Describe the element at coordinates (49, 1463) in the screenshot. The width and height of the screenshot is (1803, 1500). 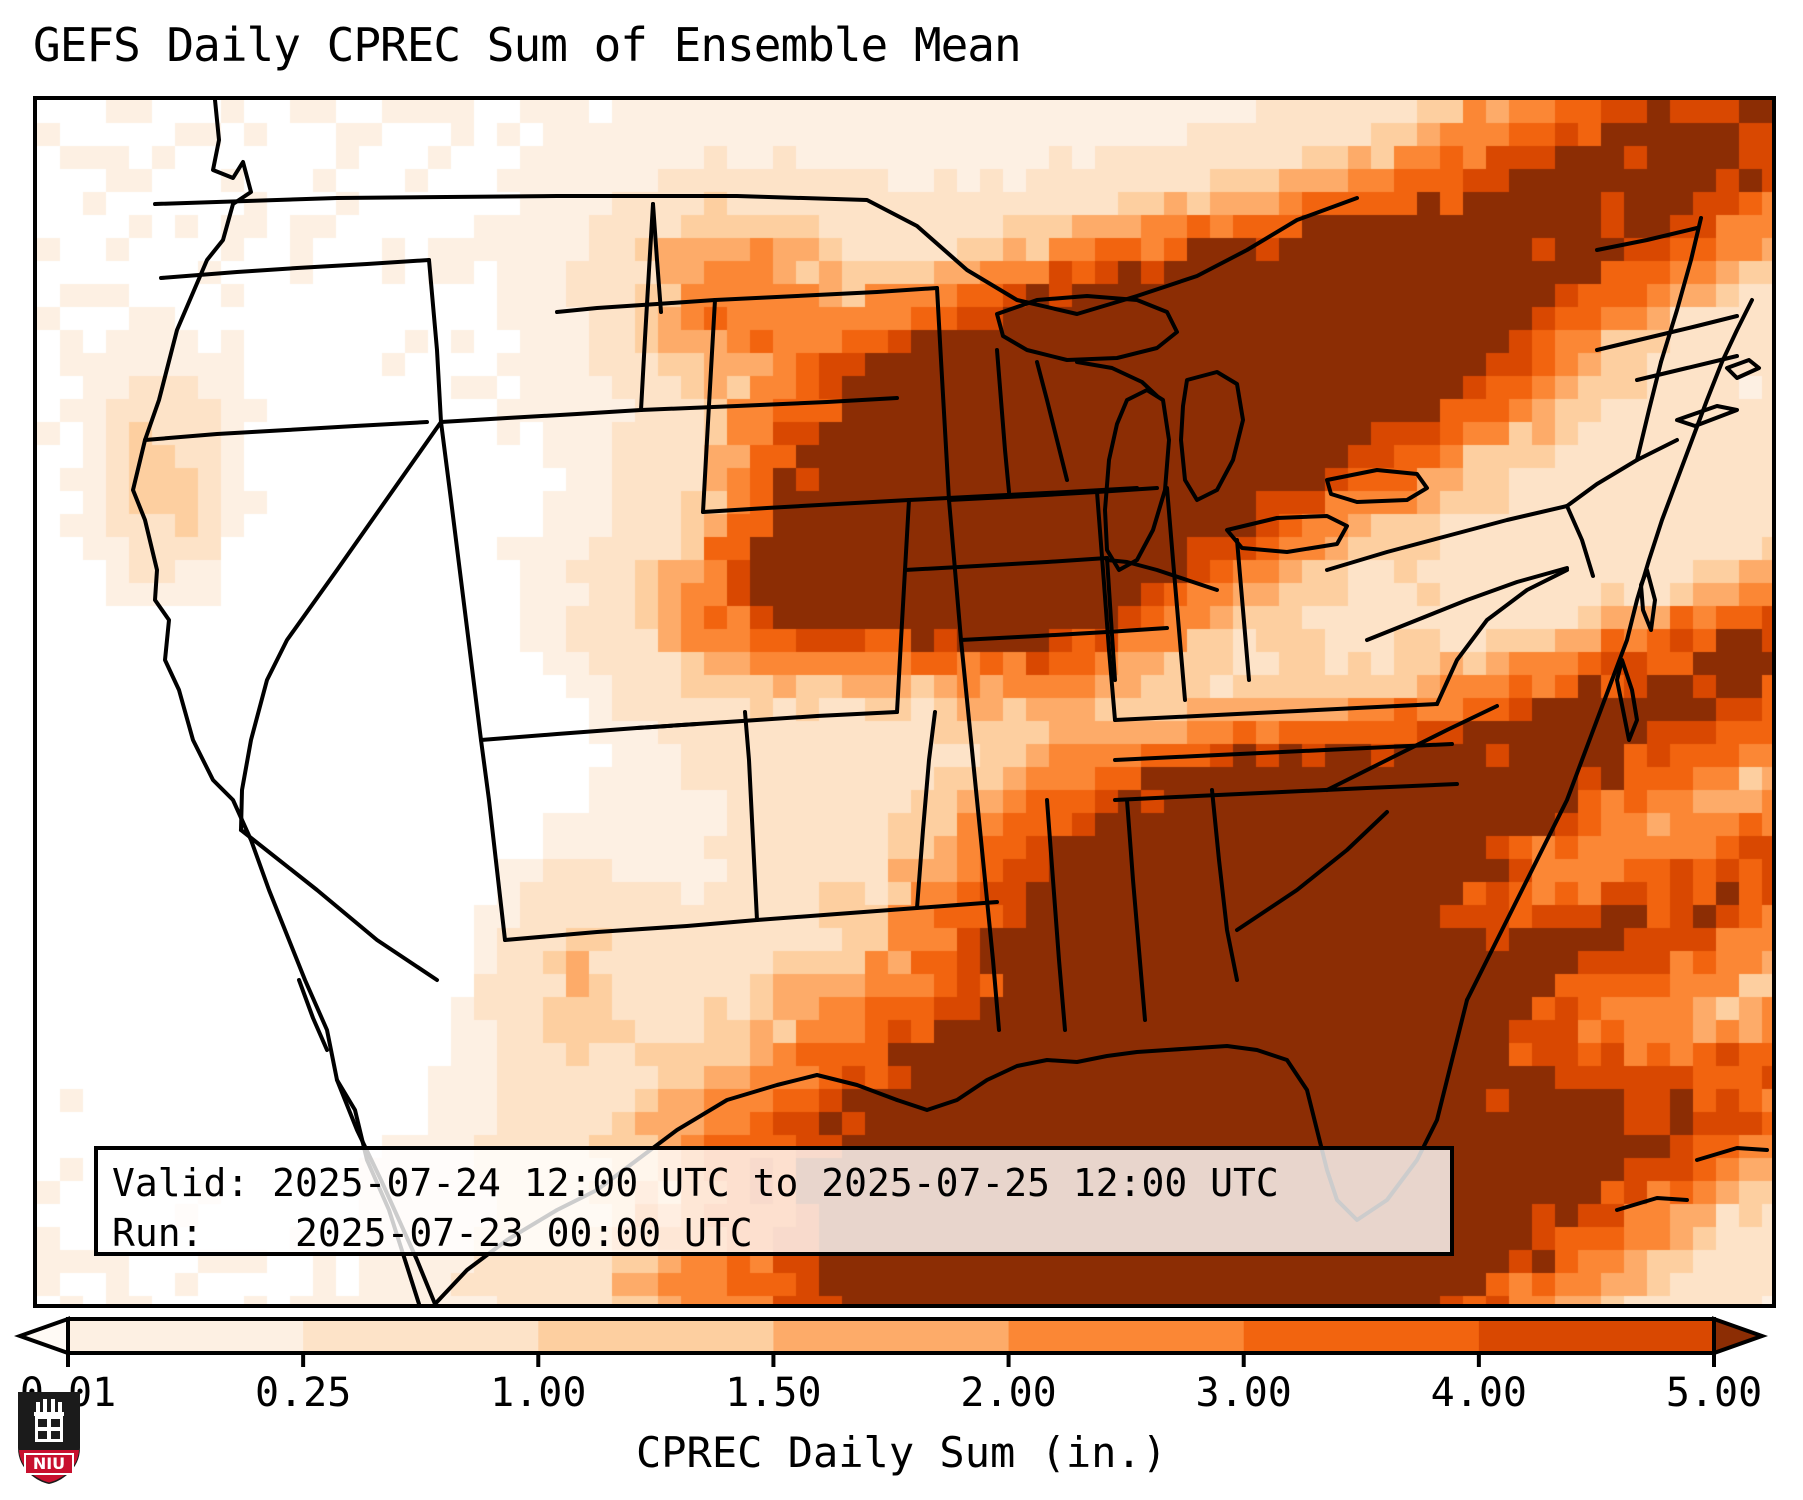
I see `svg-text: NIU` at that location.